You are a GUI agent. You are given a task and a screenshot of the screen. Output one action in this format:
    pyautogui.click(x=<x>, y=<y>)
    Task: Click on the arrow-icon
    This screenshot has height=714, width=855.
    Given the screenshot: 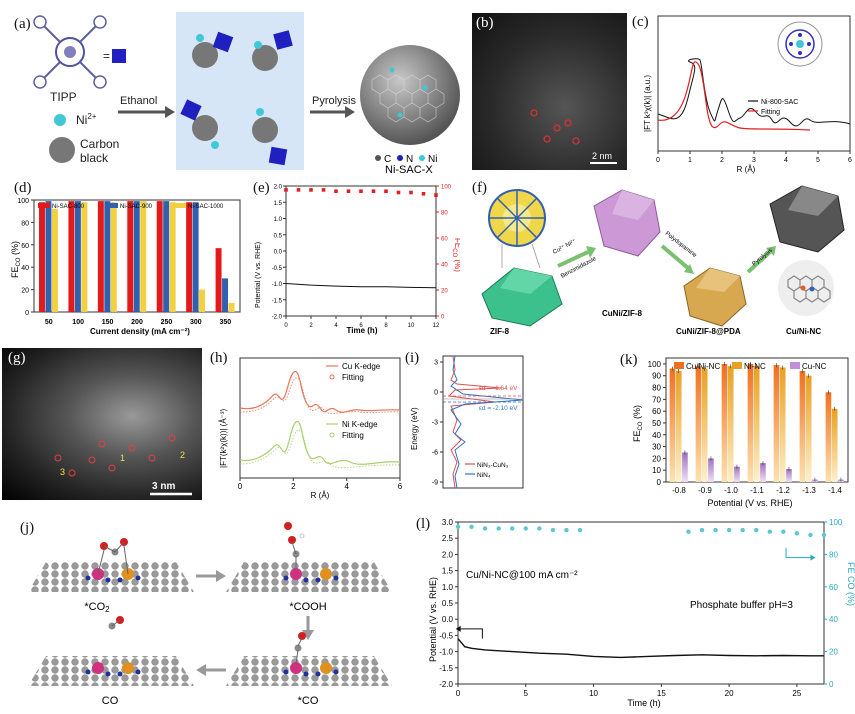 What is the action you would take?
    pyautogui.click(x=170, y=112)
    